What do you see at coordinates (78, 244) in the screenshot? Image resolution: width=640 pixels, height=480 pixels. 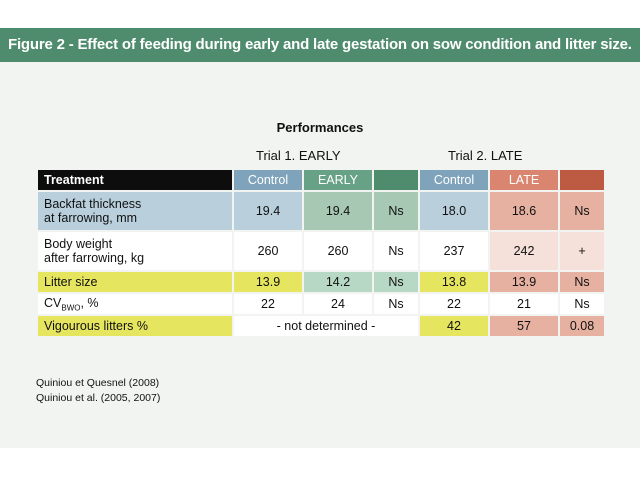 I see `row-label-line1: Body weight` at bounding box center [78, 244].